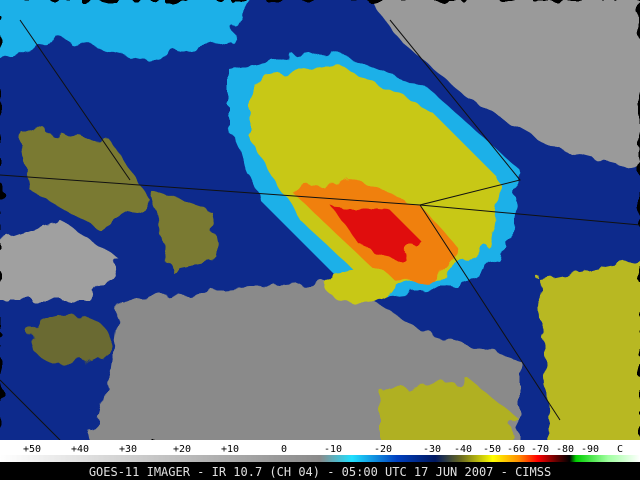  What do you see at coordinates (540, 449) in the screenshot?
I see `colorbar-label: -70` at bounding box center [540, 449].